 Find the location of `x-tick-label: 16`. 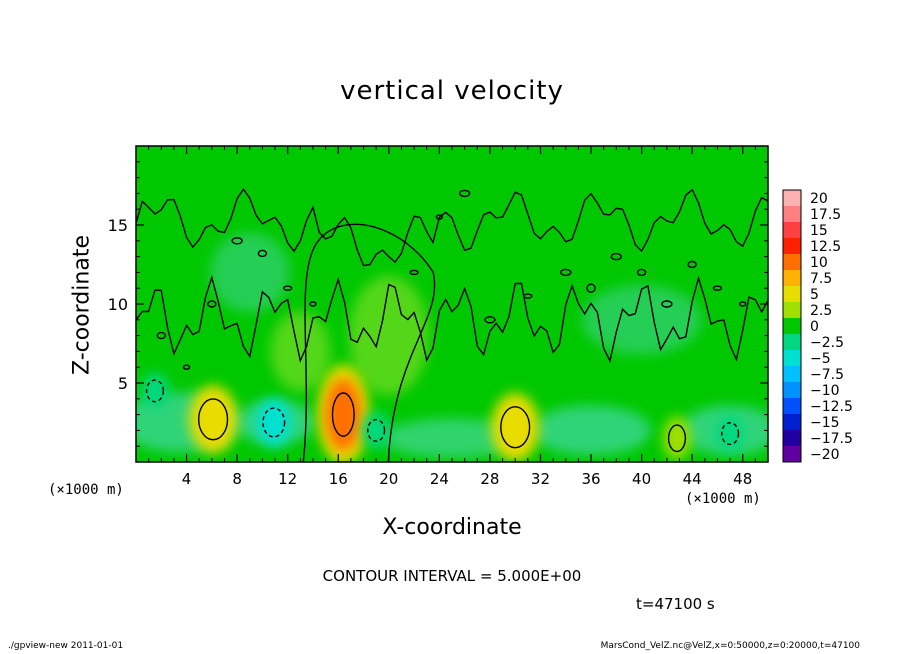

x-tick-label: 16 is located at coordinates (338, 479).